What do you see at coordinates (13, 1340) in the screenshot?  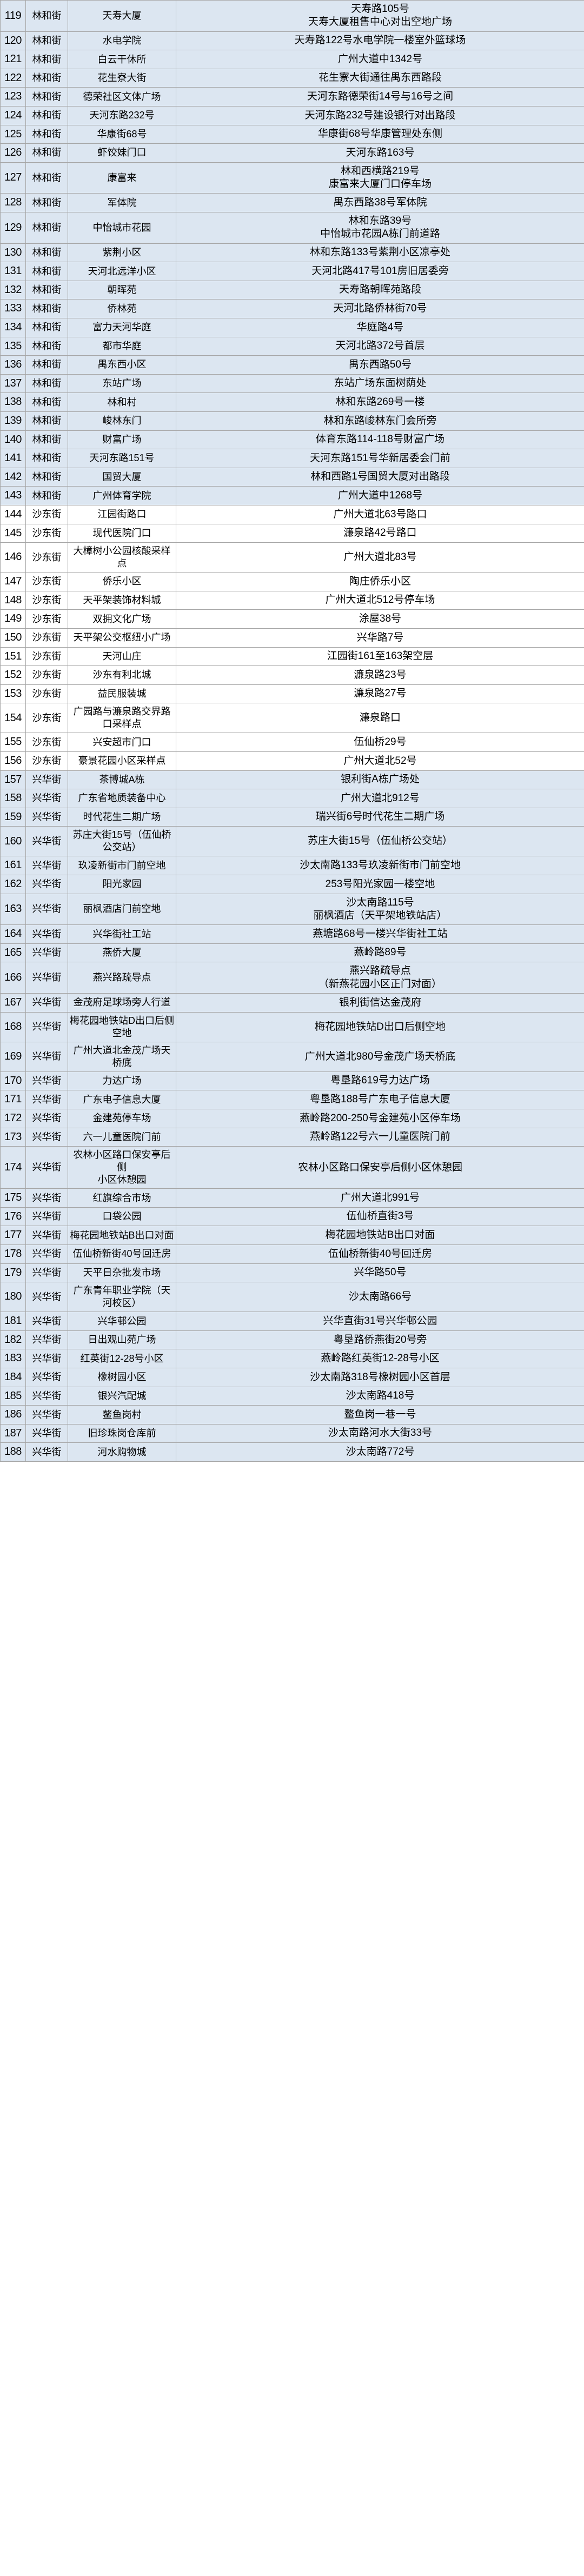 I see `row-index-cell: 182` at bounding box center [13, 1340].